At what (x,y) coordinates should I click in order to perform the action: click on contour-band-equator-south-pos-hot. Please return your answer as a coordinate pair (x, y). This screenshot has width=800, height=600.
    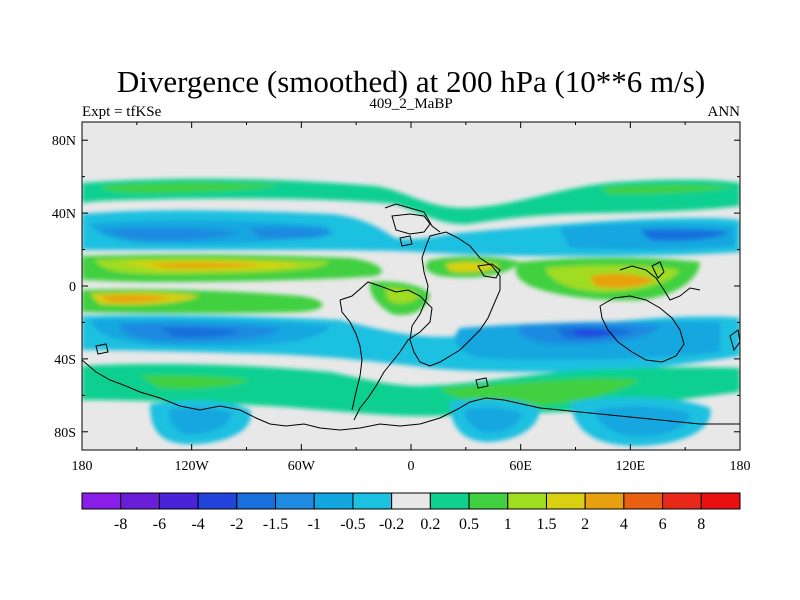
    Looking at the image, I should click on (135, 299).